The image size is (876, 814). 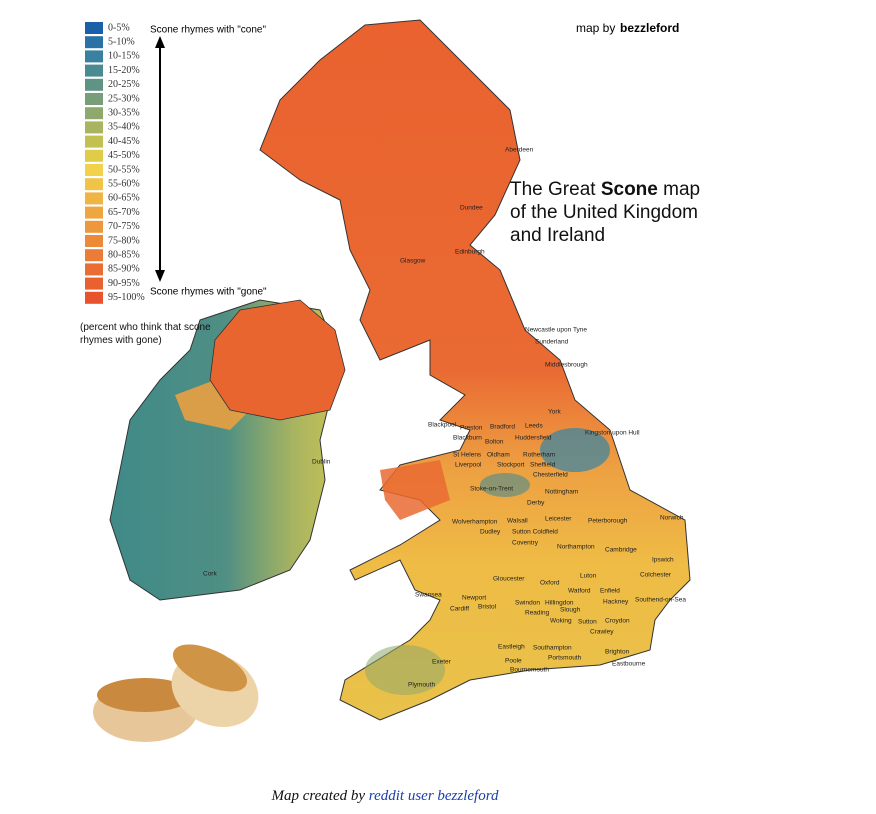 I want to click on city-label: Hillingdon, so click(x=559, y=603).